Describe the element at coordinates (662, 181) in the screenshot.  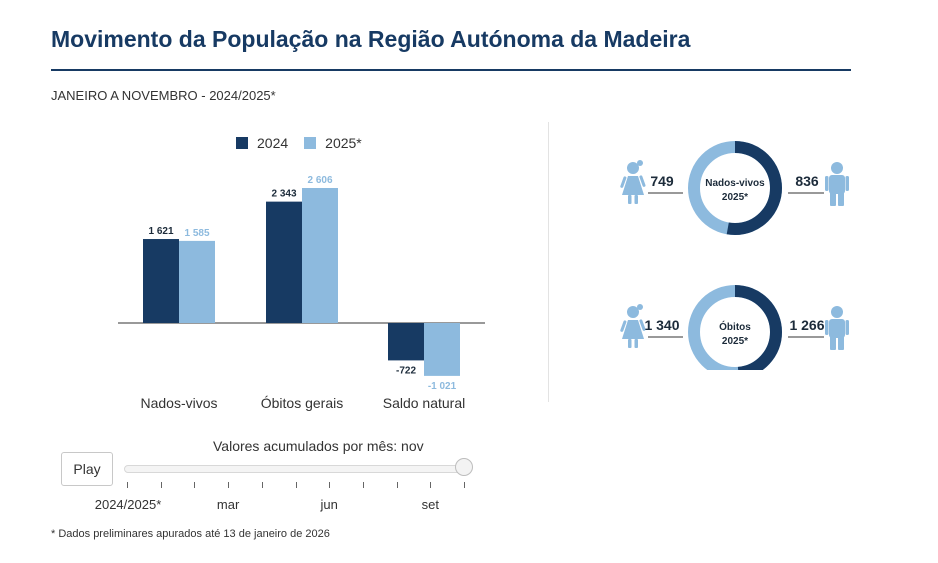
I see `donut-female-value-0: 749` at that location.